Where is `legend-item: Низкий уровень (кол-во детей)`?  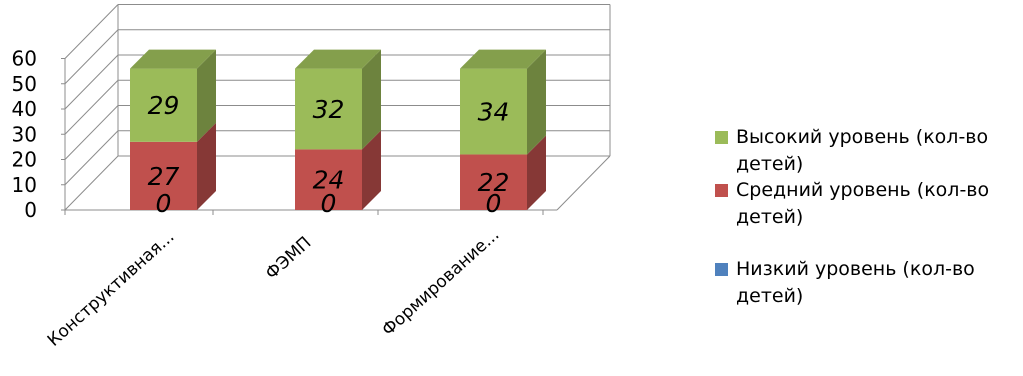
legend-item: Низкий уровень (кол-во детей) is located at coordinates (865, 283).